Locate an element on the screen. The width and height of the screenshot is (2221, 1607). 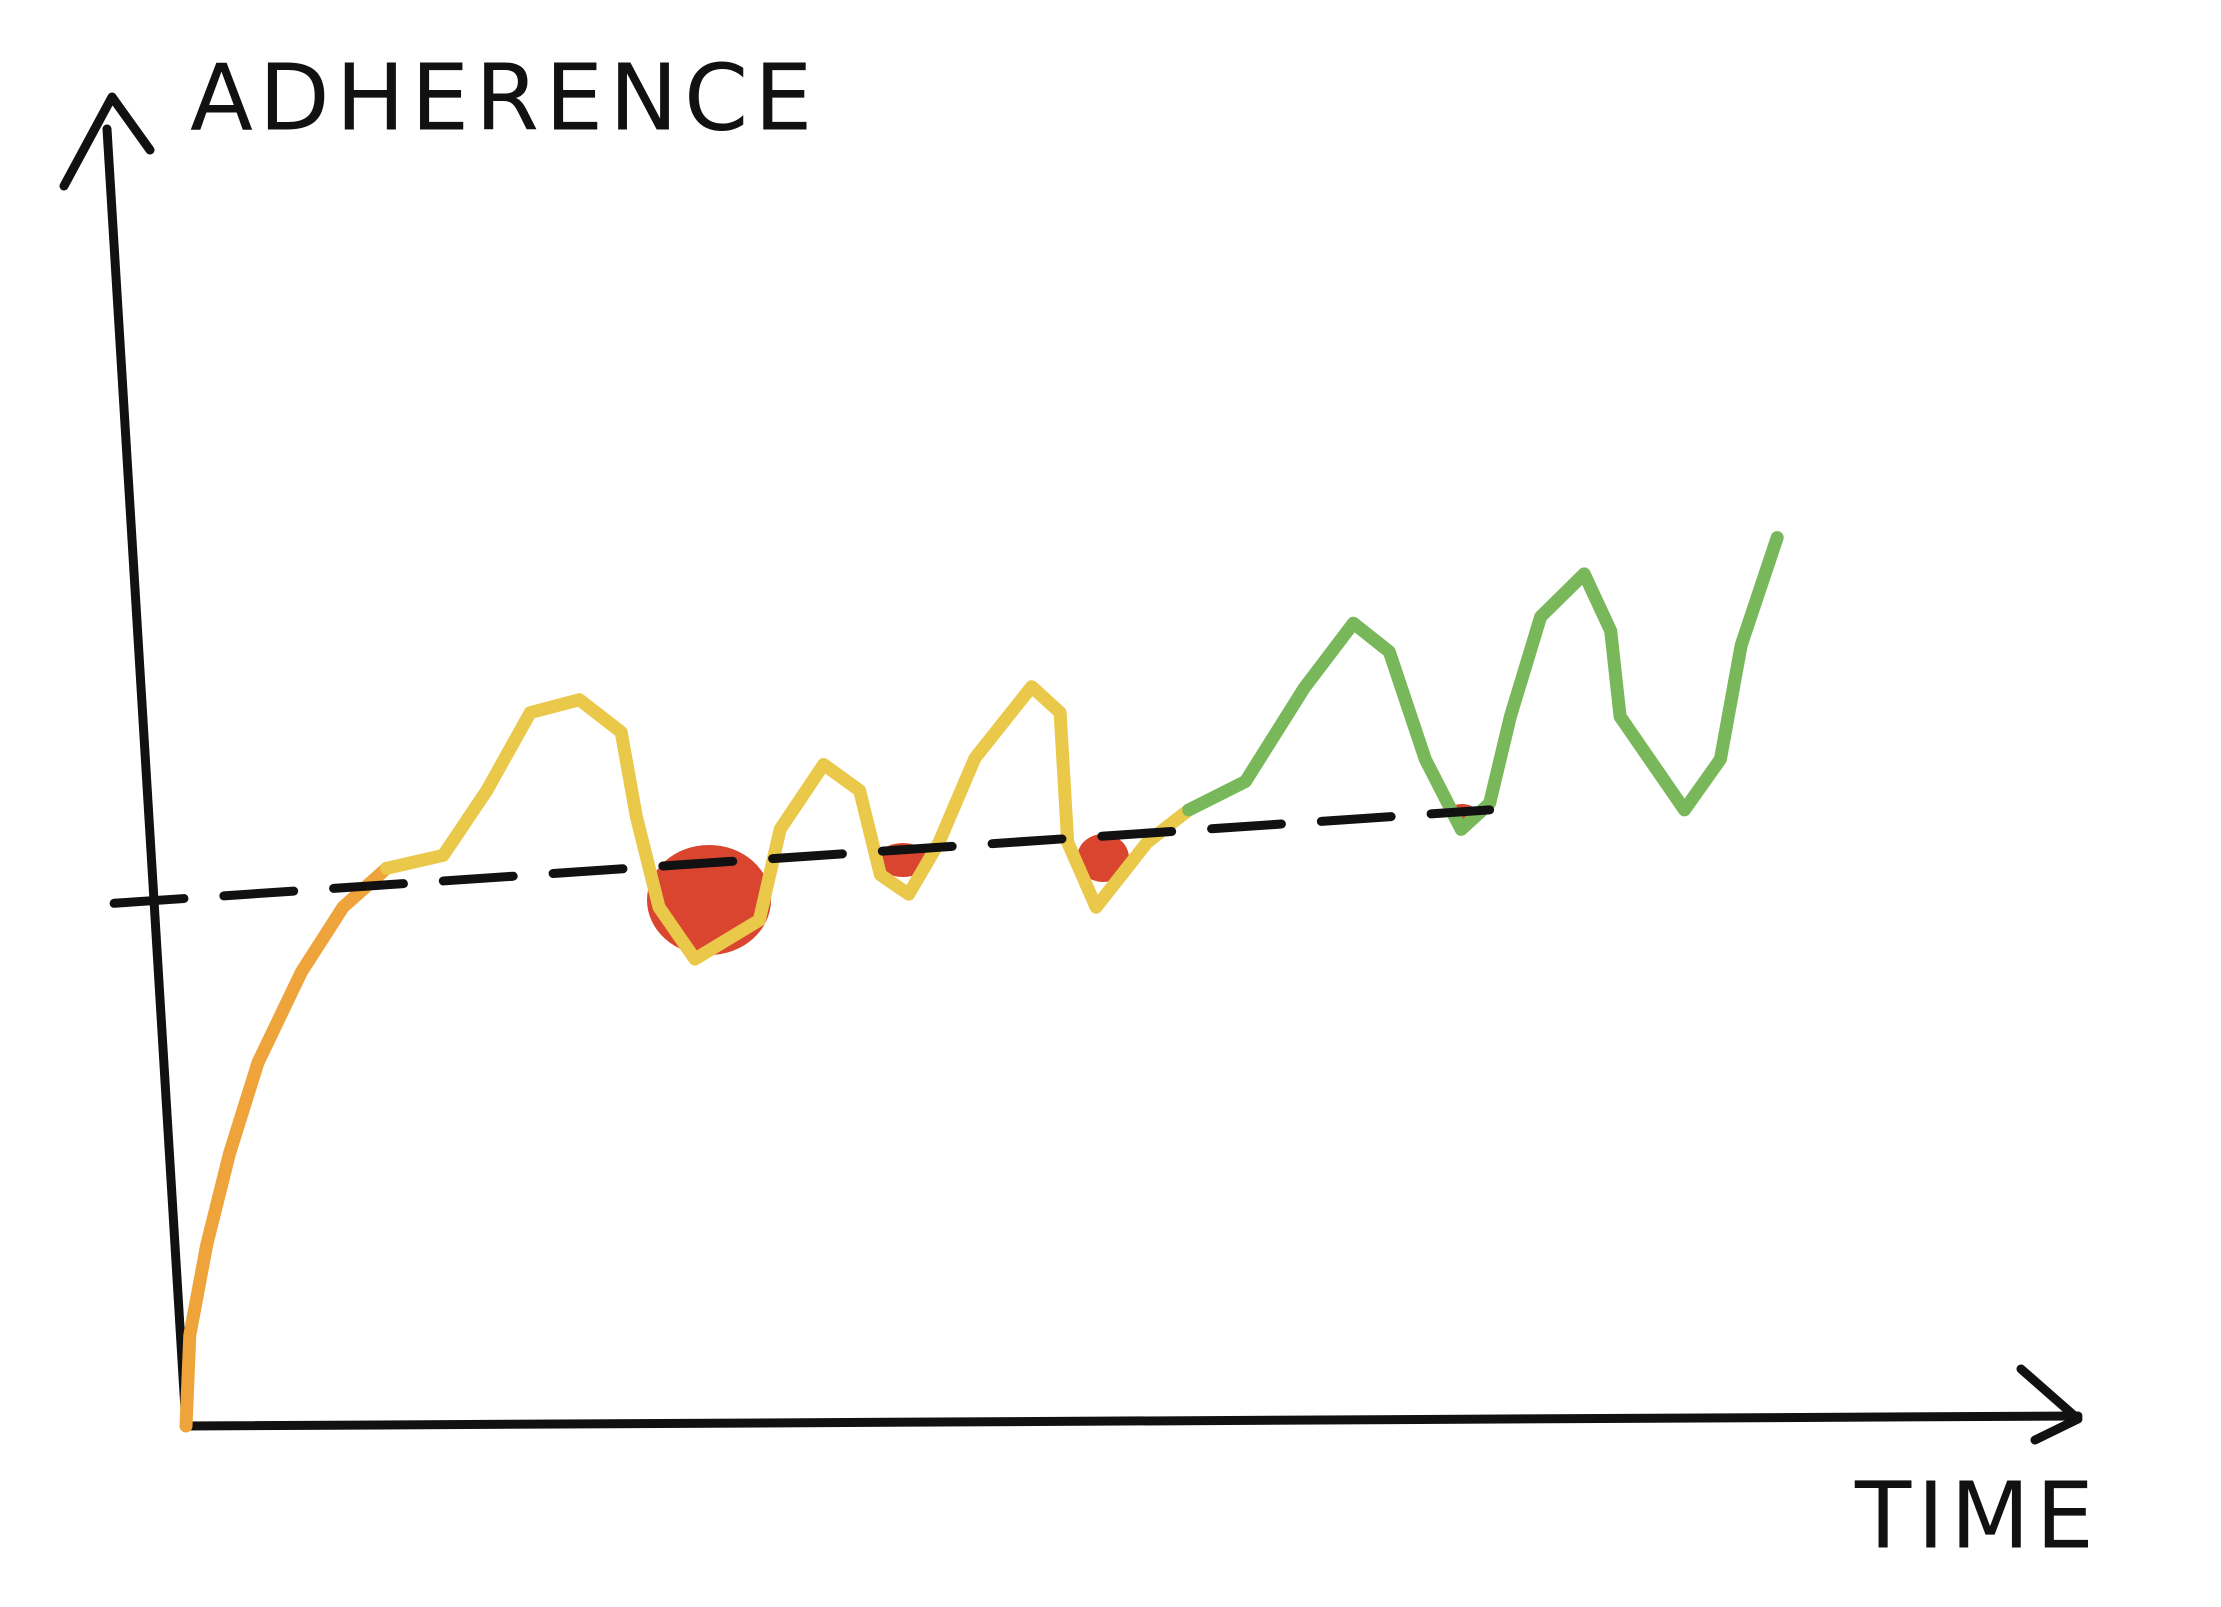
y-axis-title: ADHERENCE is located at coordinates (504, 97).